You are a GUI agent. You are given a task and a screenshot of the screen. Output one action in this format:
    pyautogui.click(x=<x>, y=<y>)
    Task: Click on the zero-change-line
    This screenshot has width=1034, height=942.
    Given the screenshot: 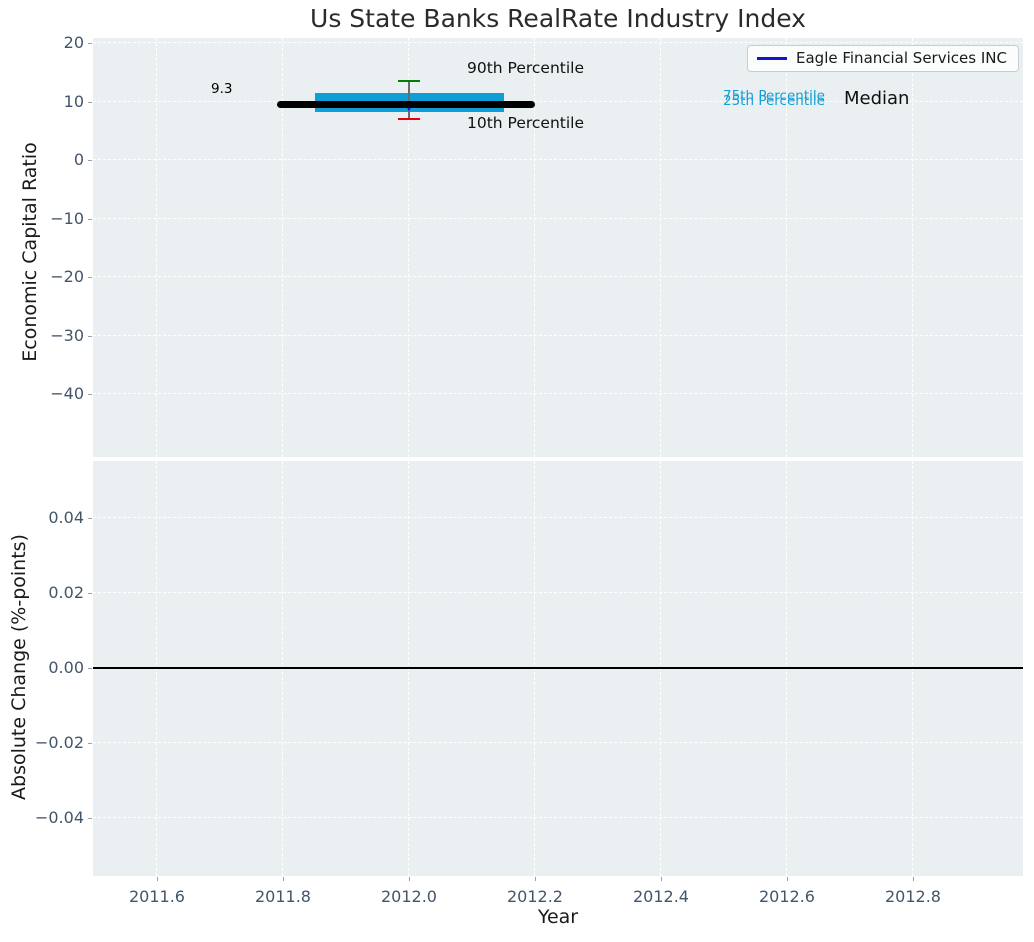 What is the action you would take?
    pyautogui.click(x=558, y=668)
    